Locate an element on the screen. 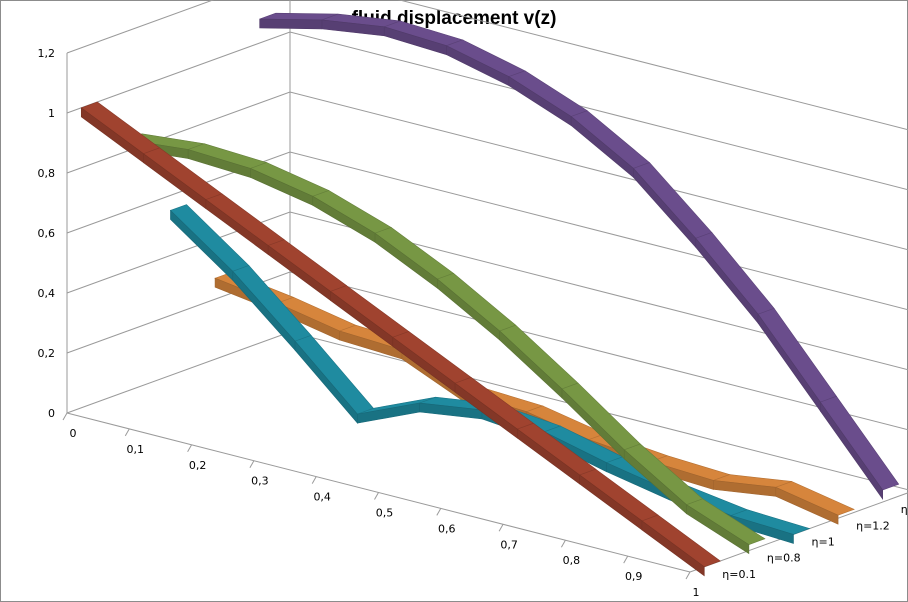 Image resolution: width=908 pixels, height=602 pixels. x-tick-label: 0,1 is located at coordinates (136, 449).